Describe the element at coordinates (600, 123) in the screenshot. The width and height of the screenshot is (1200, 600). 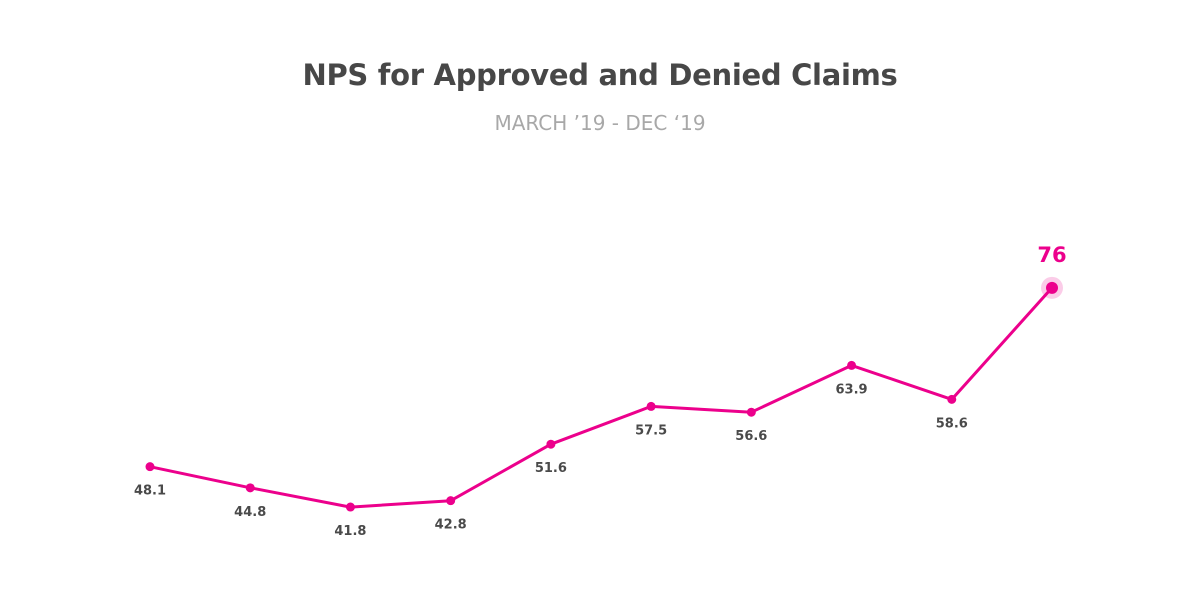
I see `chart-subtitle: MARCH ’19 - DEC ‘19` at that location.